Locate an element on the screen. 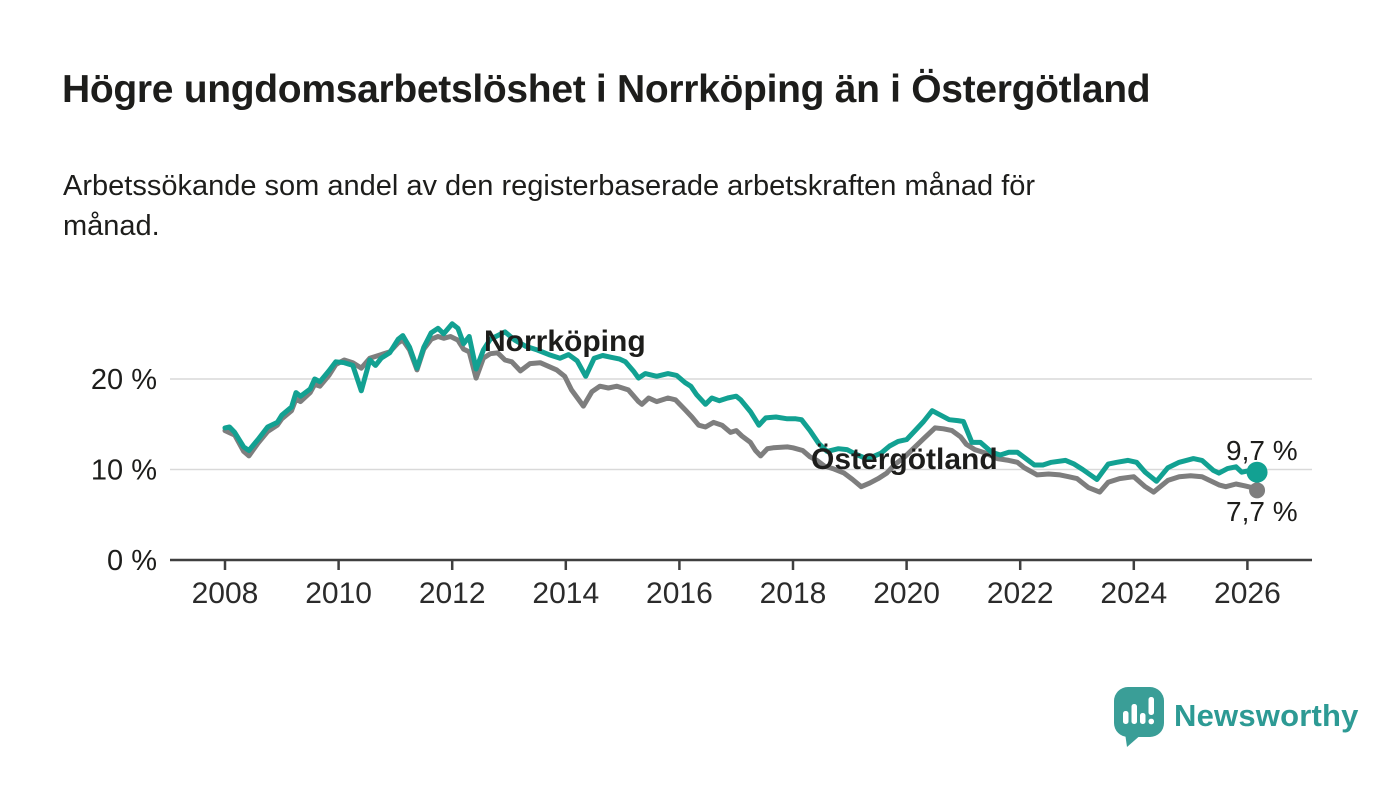 The image size is (1400, 794). newsworthy-branding: Newsworthy is located at coordinates (1235, 716).